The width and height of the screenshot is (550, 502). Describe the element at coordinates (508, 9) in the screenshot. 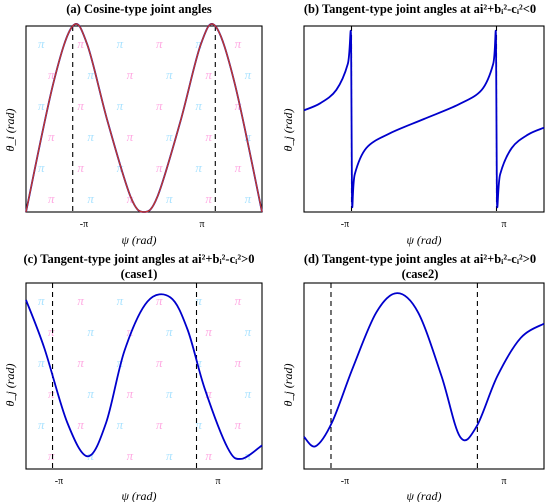

I see `chart-title-suffix: i²+bᵢ²-cᵢ²<0` at that location.